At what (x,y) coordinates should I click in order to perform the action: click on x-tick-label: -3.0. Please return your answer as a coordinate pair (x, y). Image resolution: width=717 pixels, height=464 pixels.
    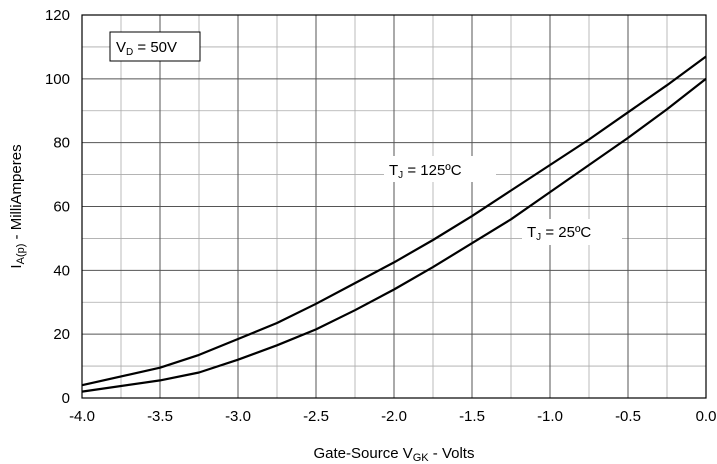
    Looking at the image, I should click on (238, 416).